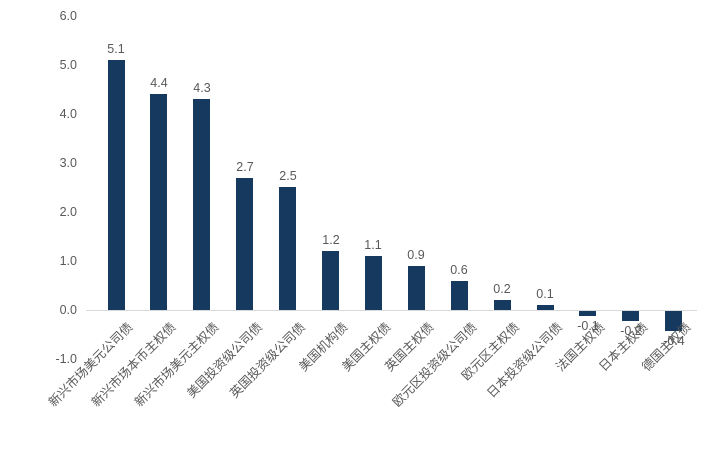 The image size is (702, 449). I want to click on bar-value-label: 0.6, so click(459, 270).